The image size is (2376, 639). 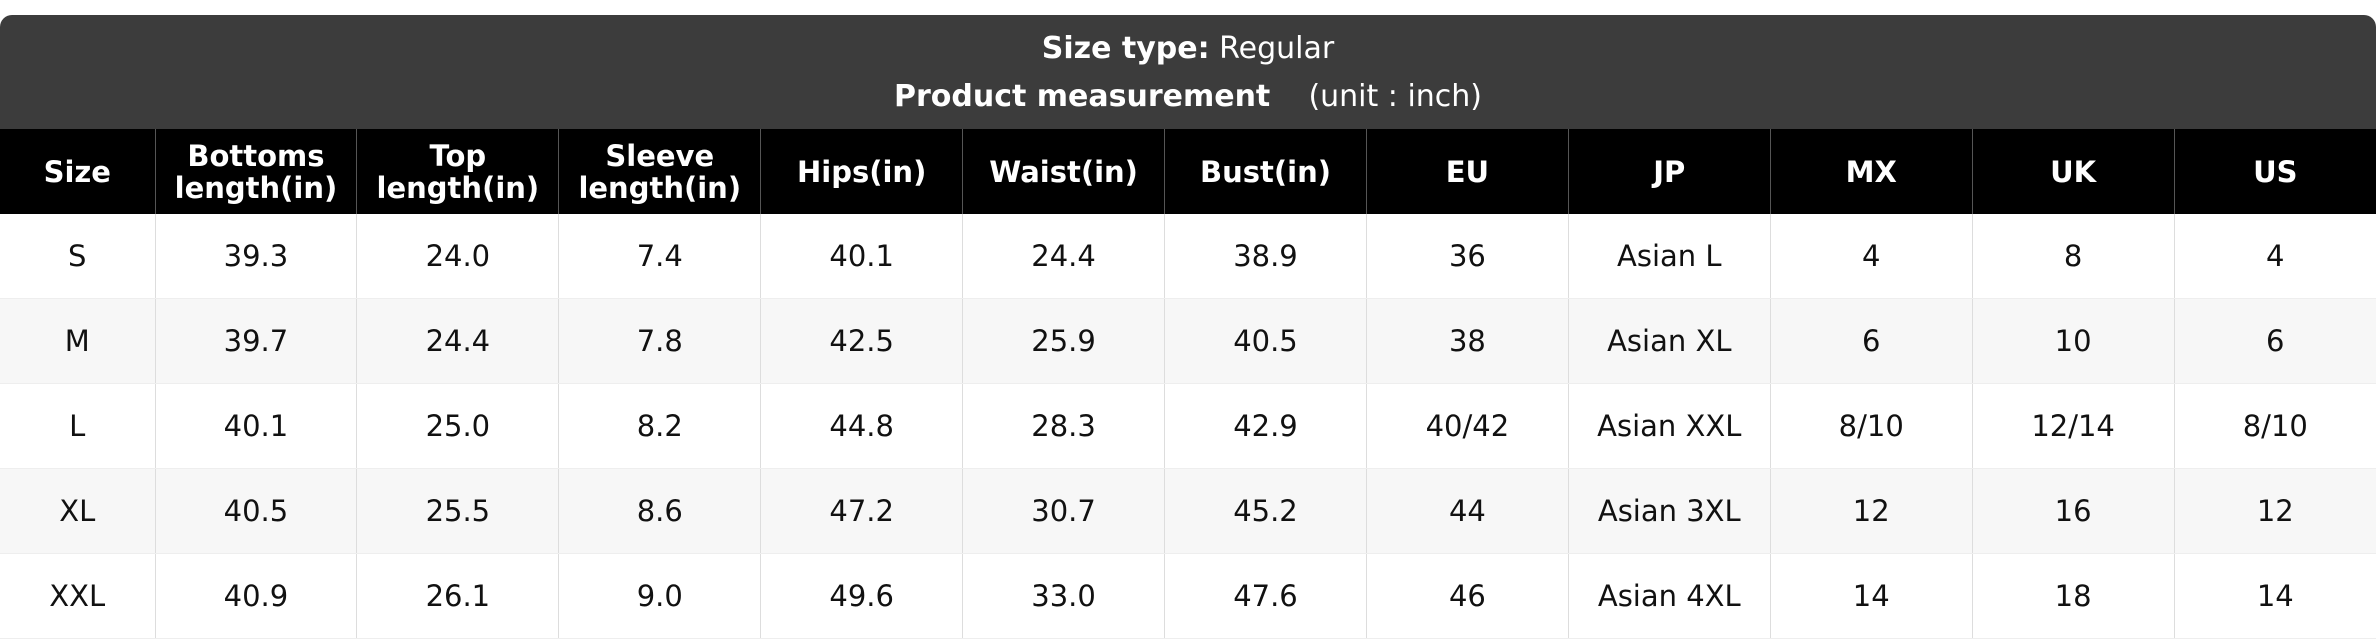 What do you see at coordinates (2073, 256) in the screenshot?
I see `cell: 8` at bounding box center [2073, 256].